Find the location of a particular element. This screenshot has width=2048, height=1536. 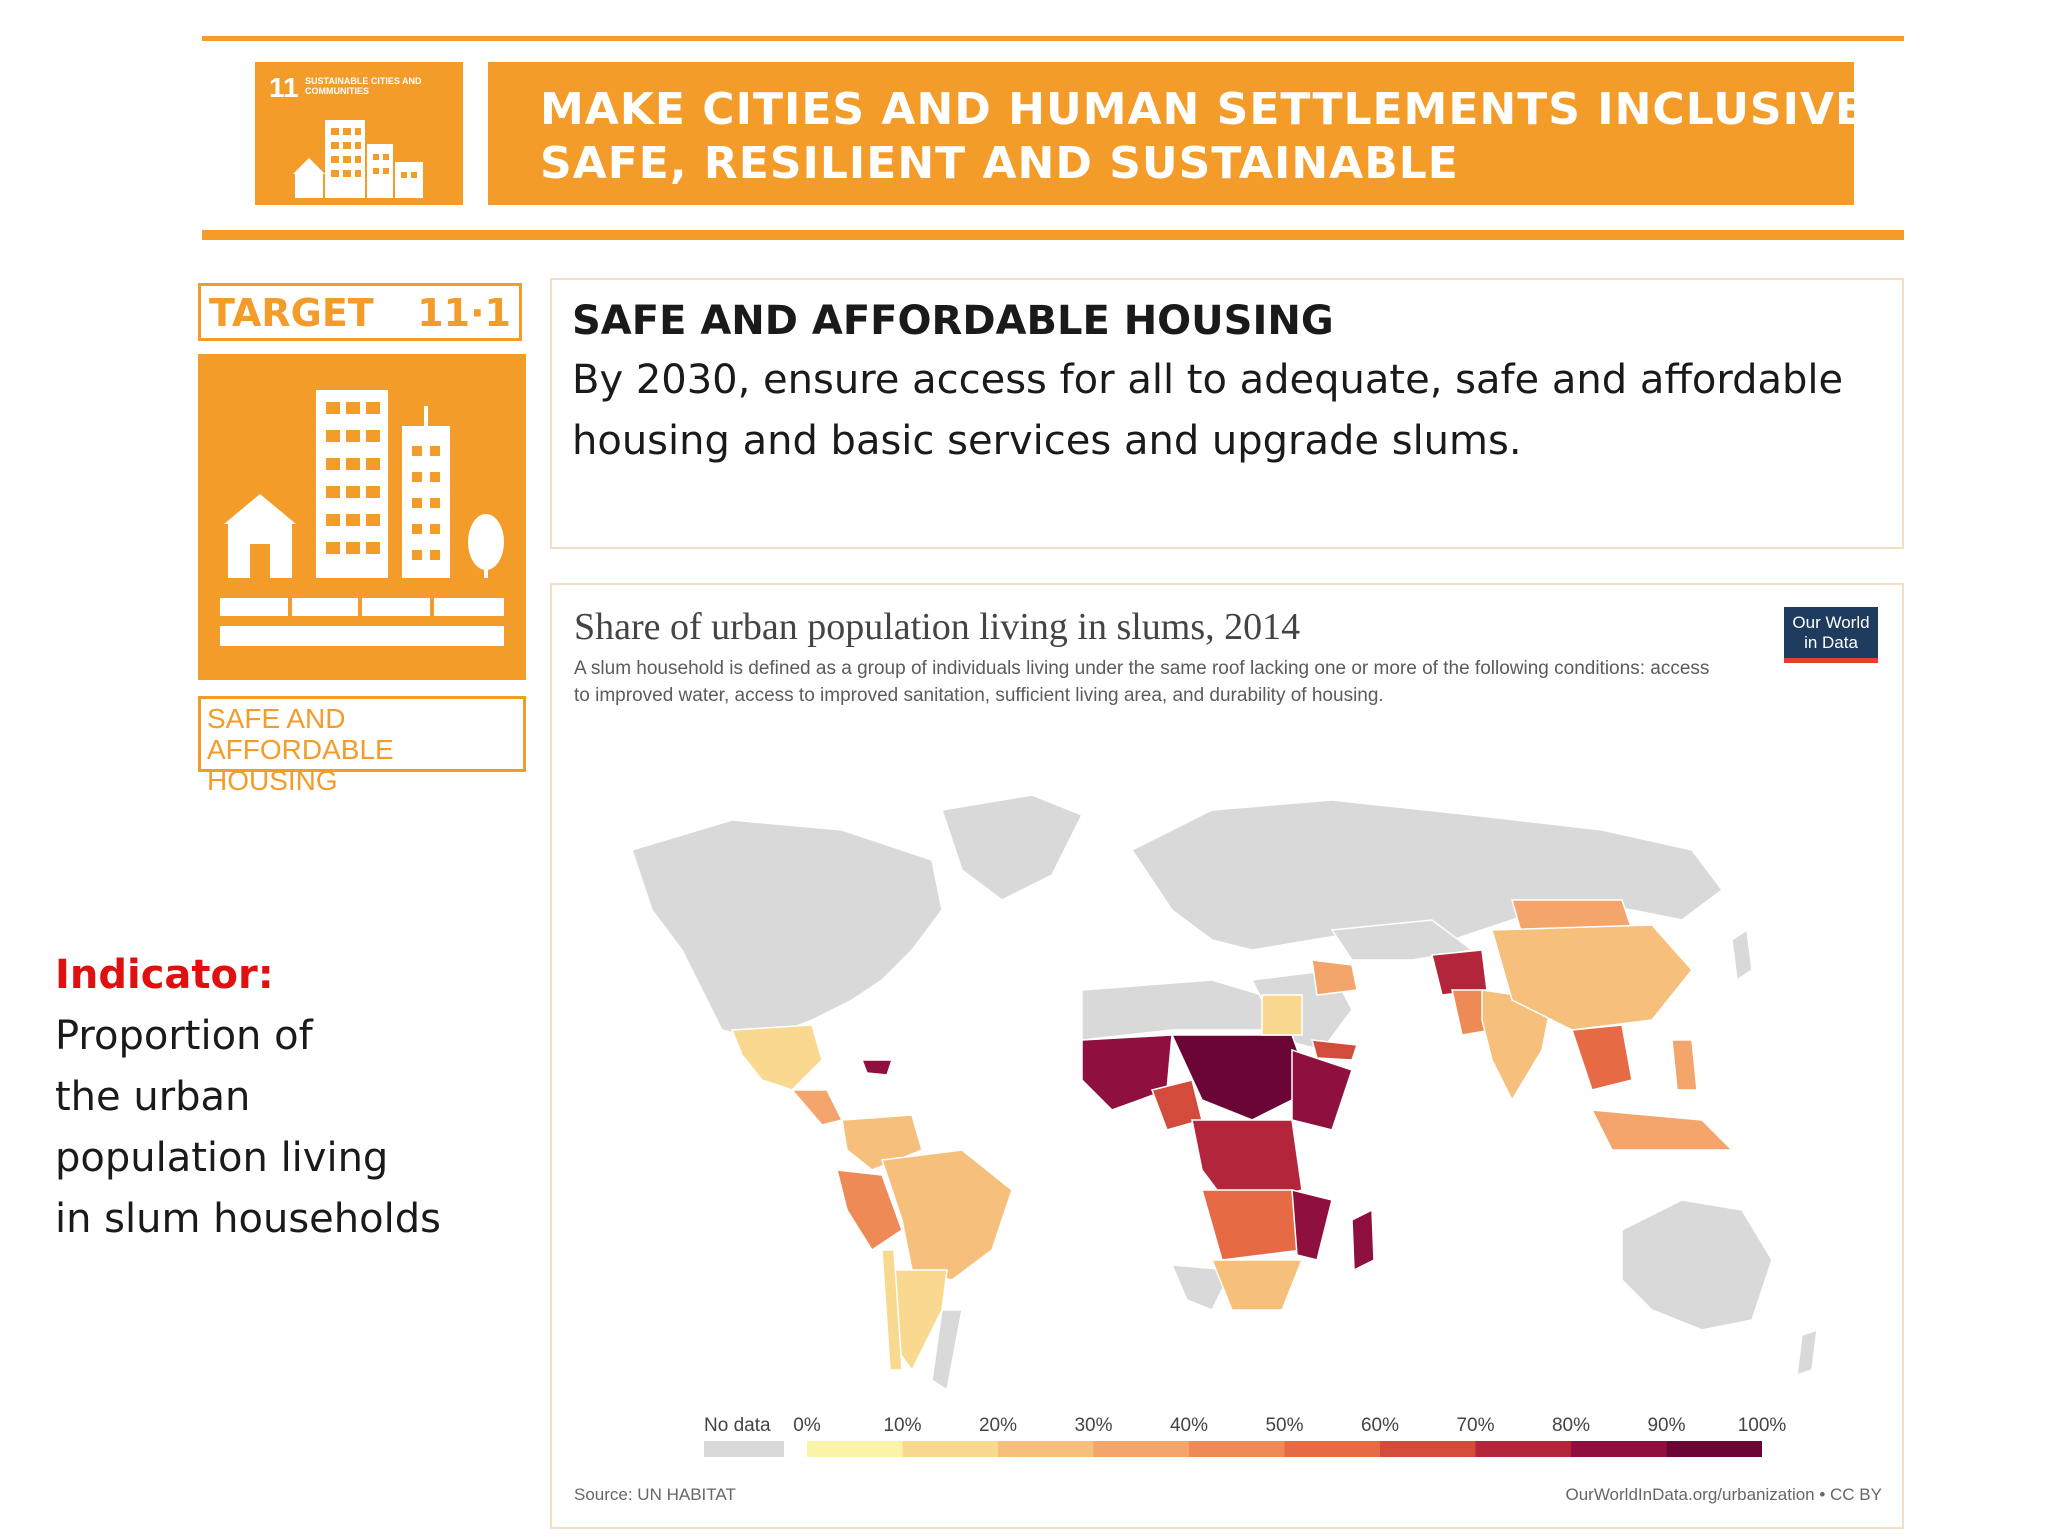

owid-logo: Our World in Data is located at coordinates (1831, 635).